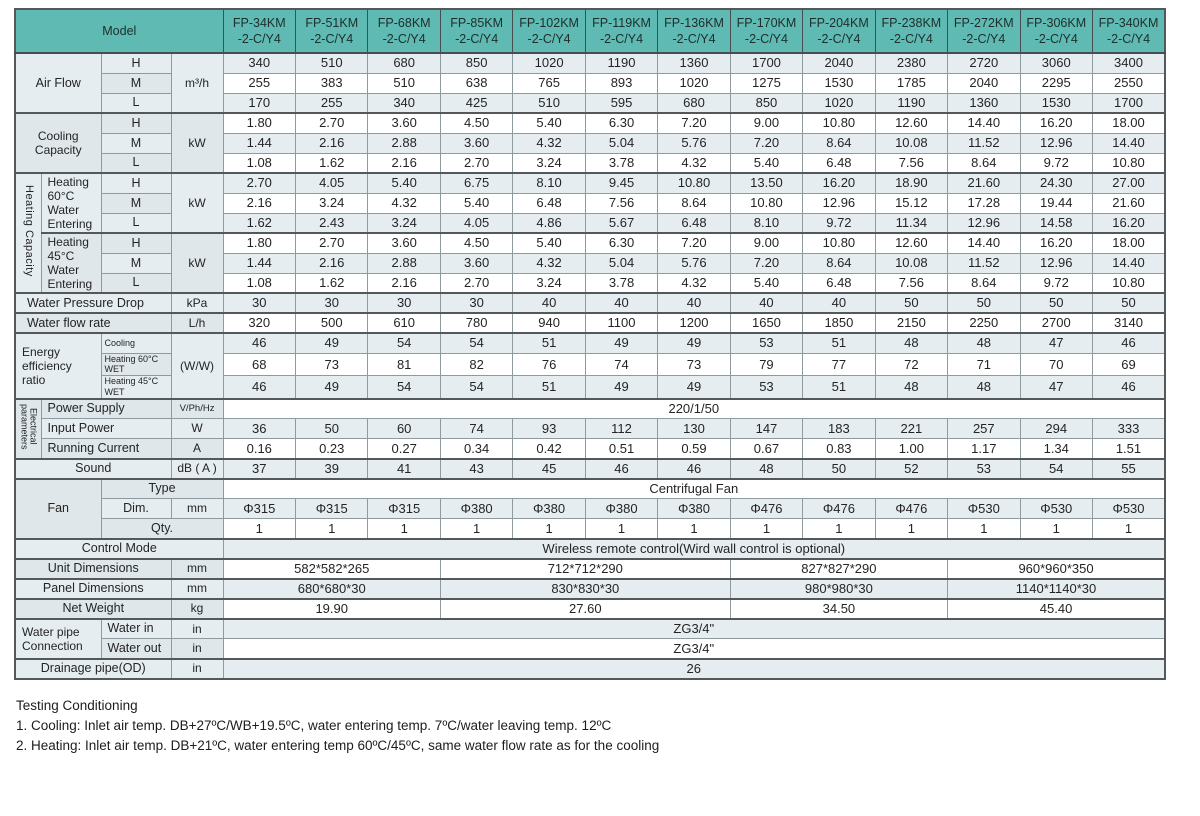 The width and height of the screenshot is (1200, 816). I want to click on cell-value: 1650, so click(766, 323).